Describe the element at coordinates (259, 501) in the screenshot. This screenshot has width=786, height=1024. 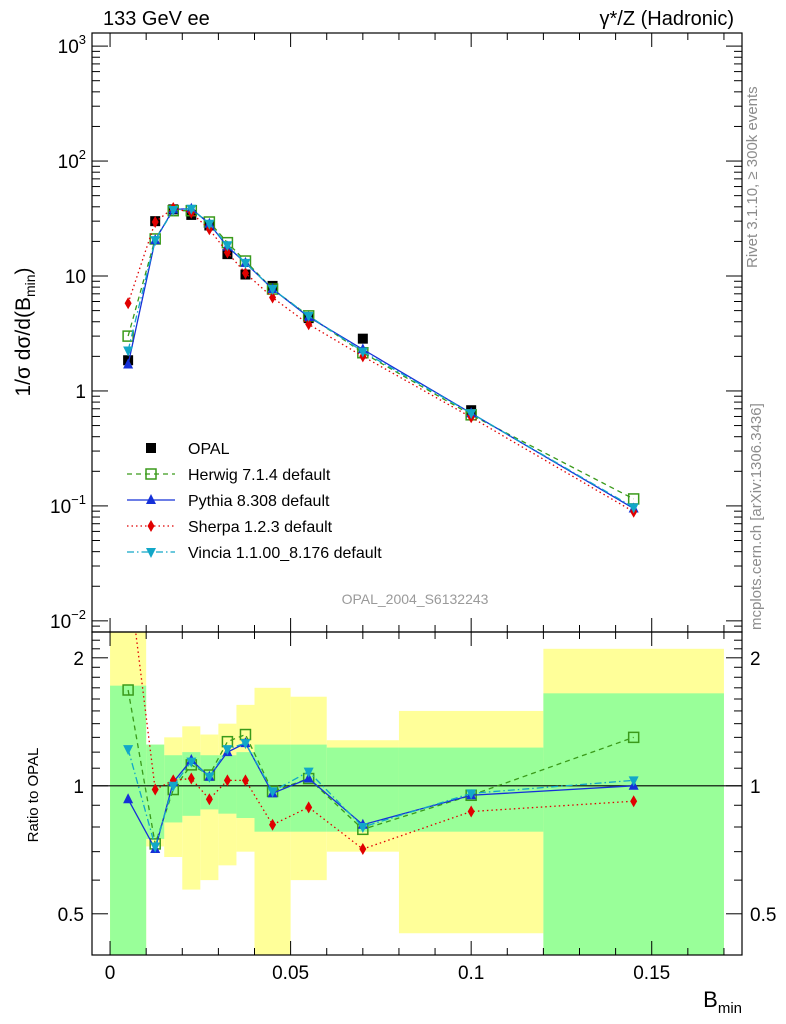
I see `legend-label: Pythia 8.308 default` at that location.